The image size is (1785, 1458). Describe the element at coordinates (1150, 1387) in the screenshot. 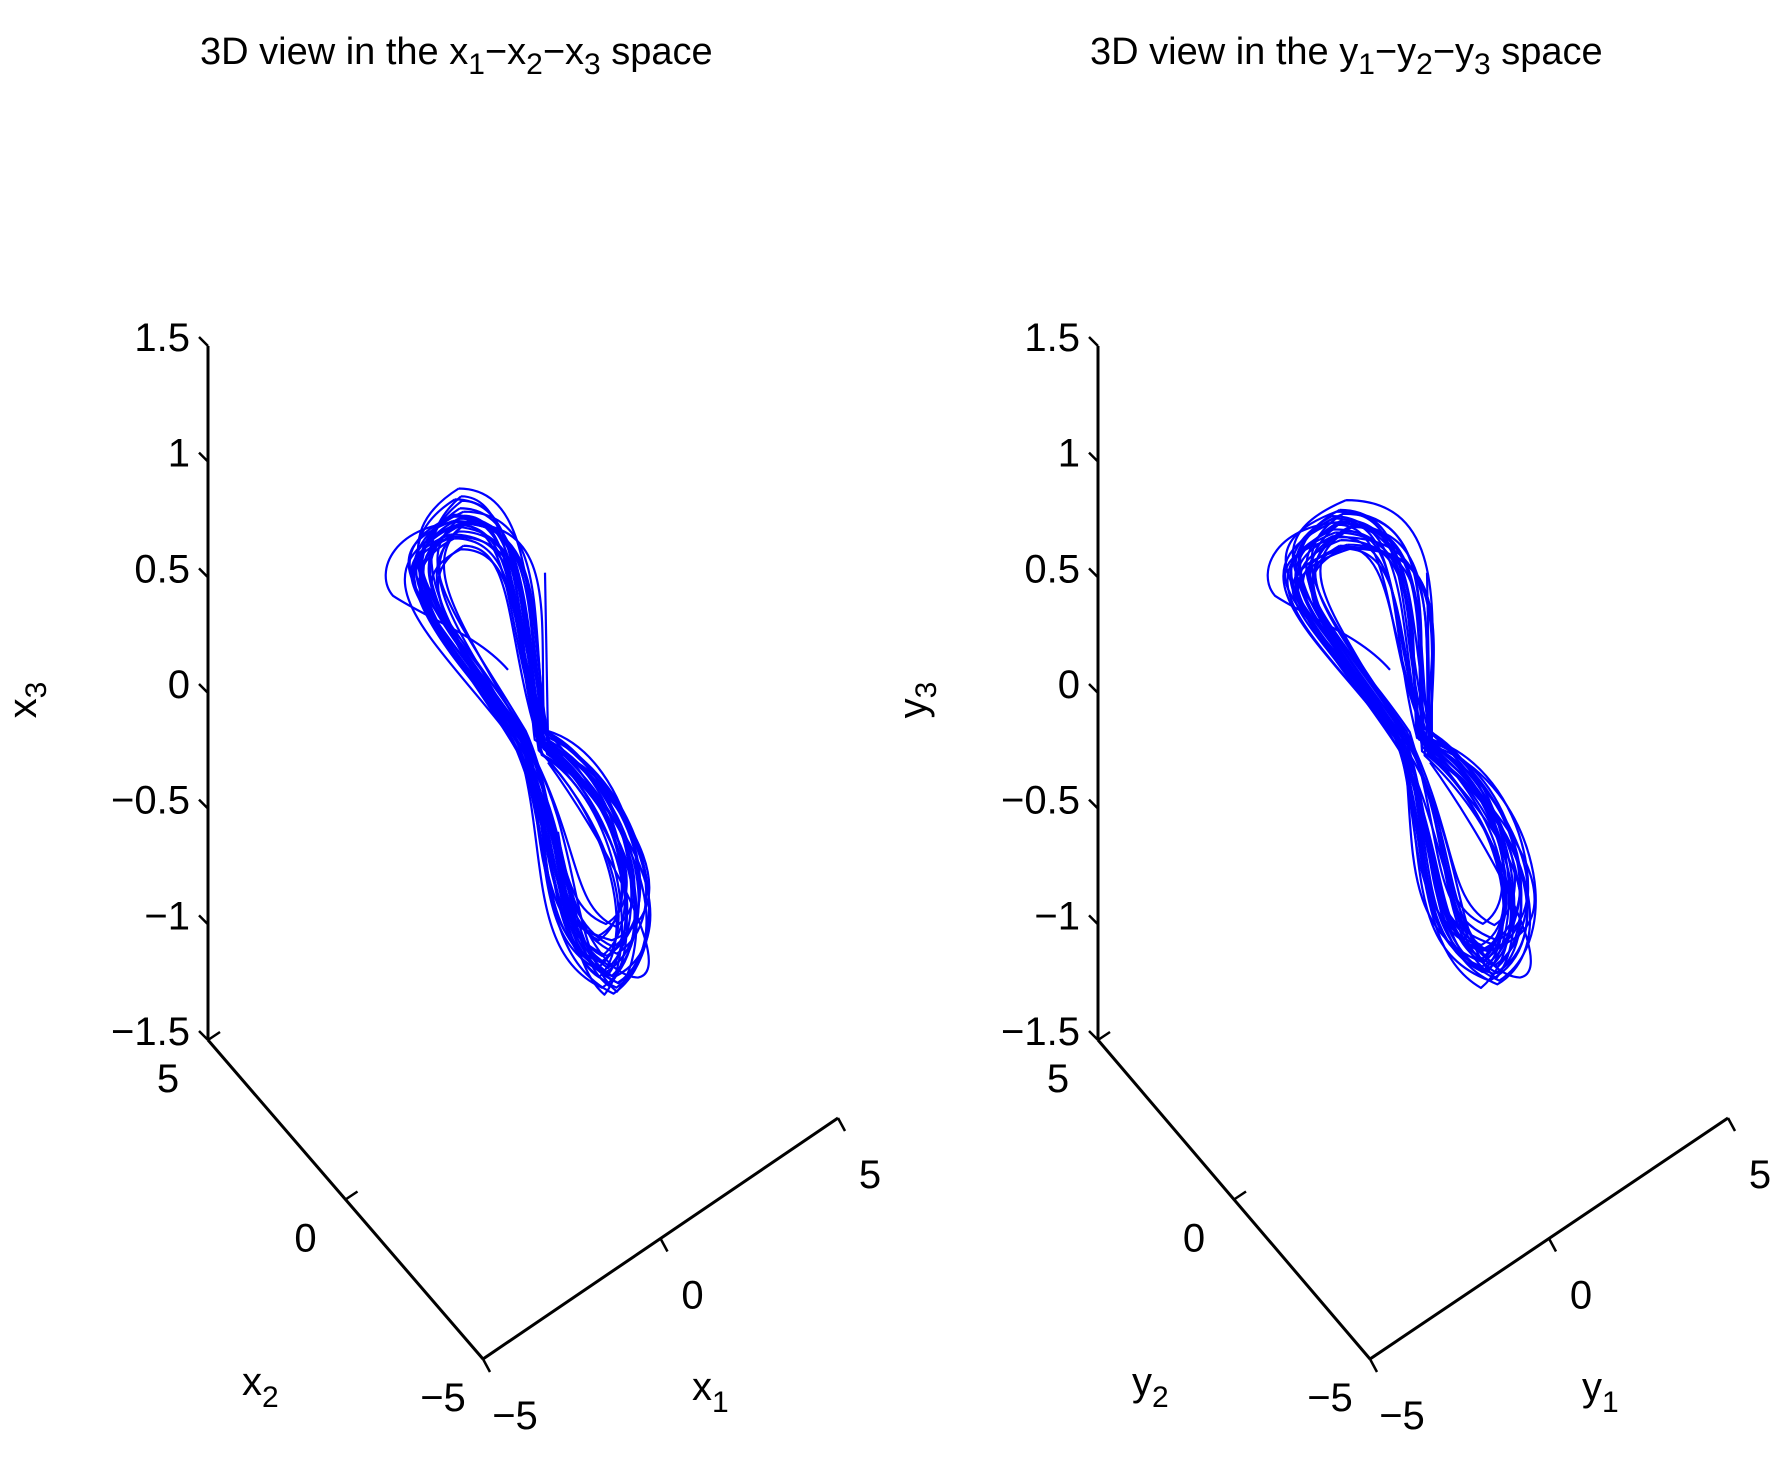

I see `y-axis-label: y2` at that location.